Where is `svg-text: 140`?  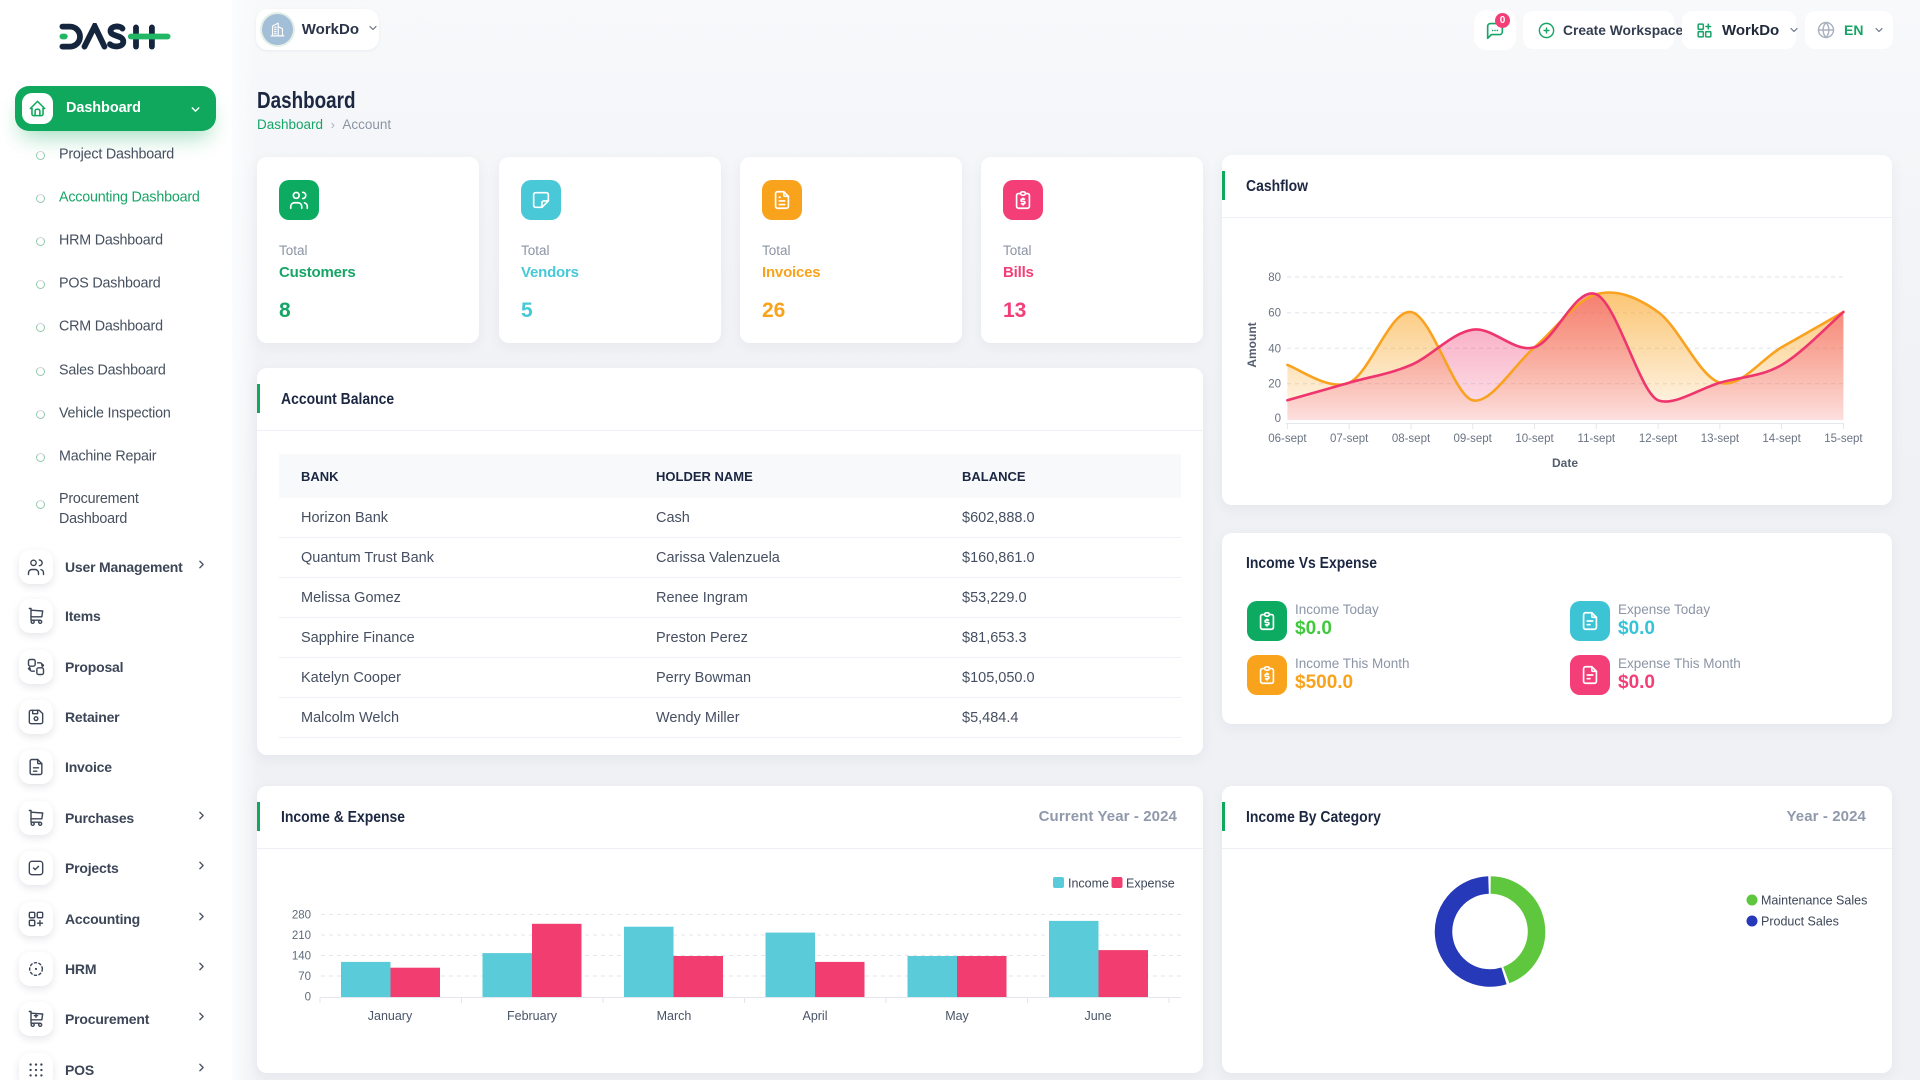 svg-text: 140 is located at coordinates (301, 957).